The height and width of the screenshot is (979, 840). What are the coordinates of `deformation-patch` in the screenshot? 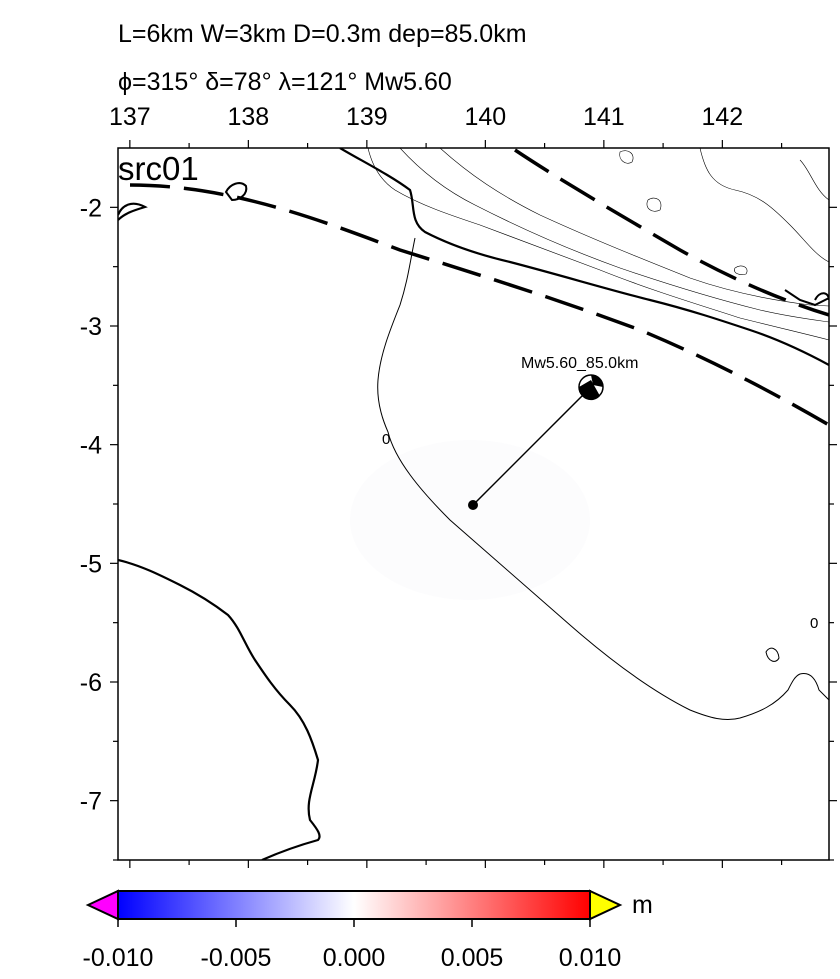 It's located at (470, 520).